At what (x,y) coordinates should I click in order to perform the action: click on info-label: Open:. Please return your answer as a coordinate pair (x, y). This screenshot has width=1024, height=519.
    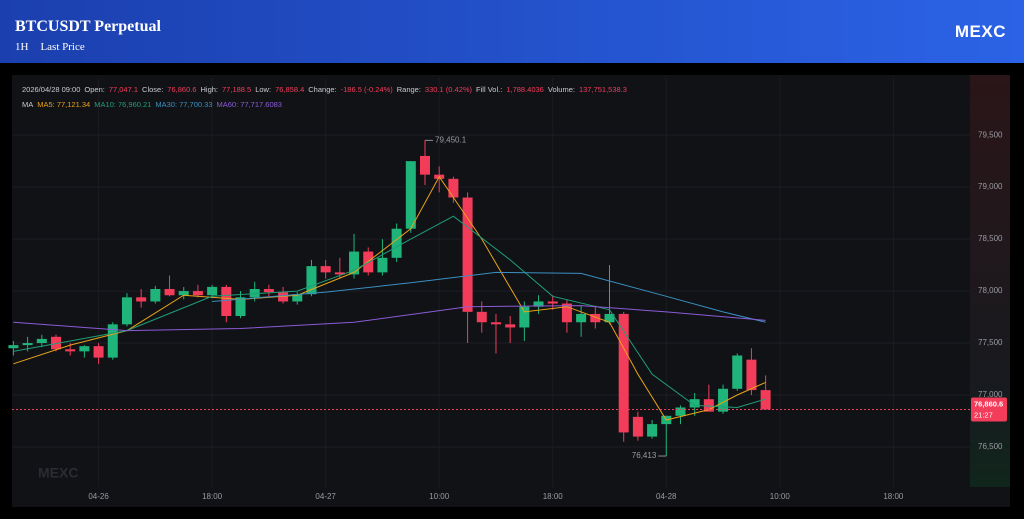
    Looking at the image, I should click on (94, 89).